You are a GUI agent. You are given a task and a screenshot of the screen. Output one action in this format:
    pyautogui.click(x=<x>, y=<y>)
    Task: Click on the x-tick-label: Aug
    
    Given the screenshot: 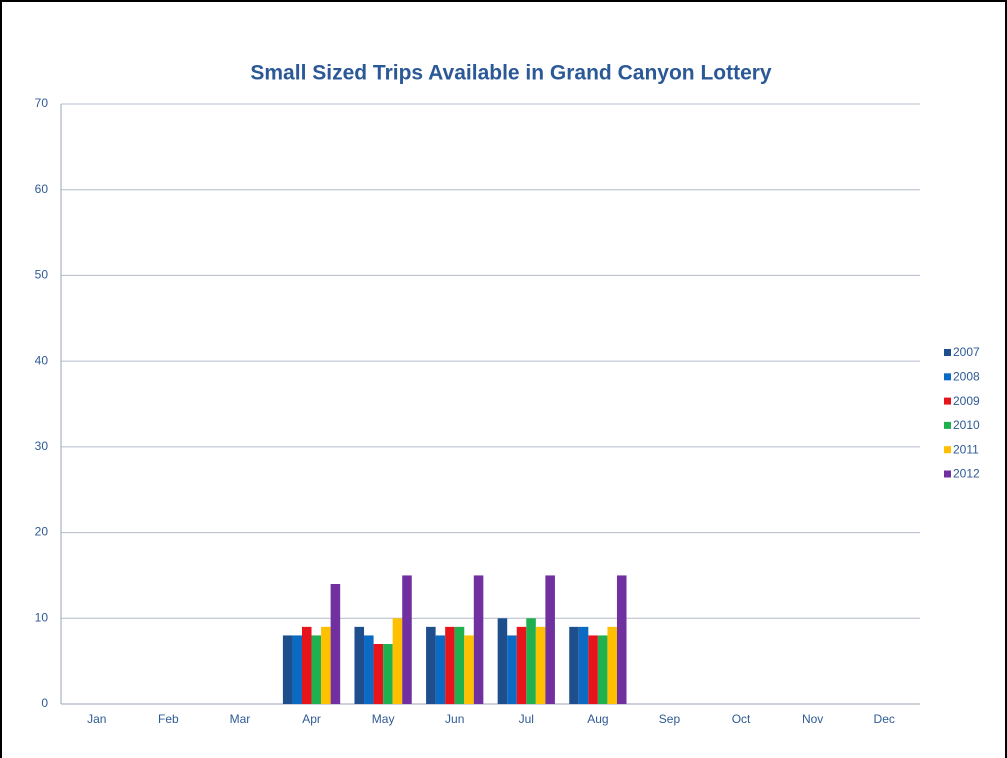 What is the action you would take?
    pyautogui.click(x=597, y=719)
    